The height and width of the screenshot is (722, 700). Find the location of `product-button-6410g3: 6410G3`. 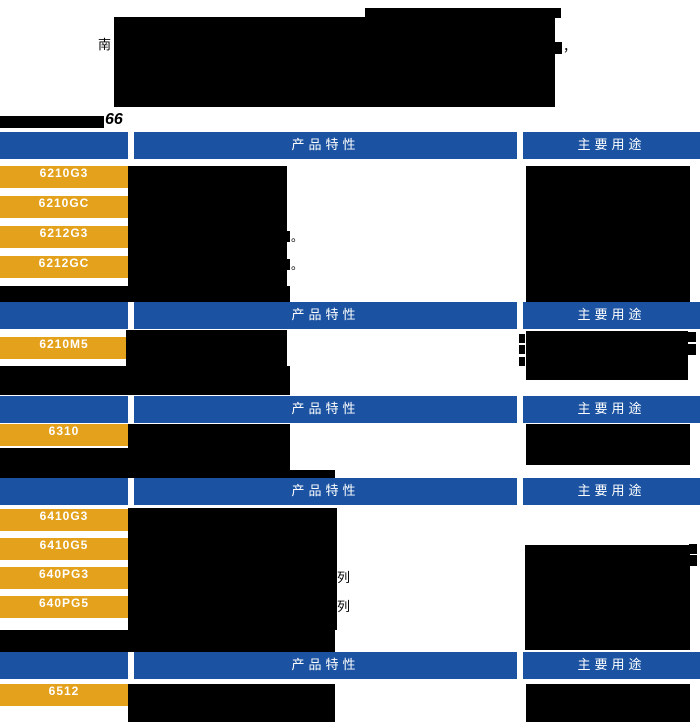

product-button-6410g3: 6410G3 is located at coordinates (64, 520).